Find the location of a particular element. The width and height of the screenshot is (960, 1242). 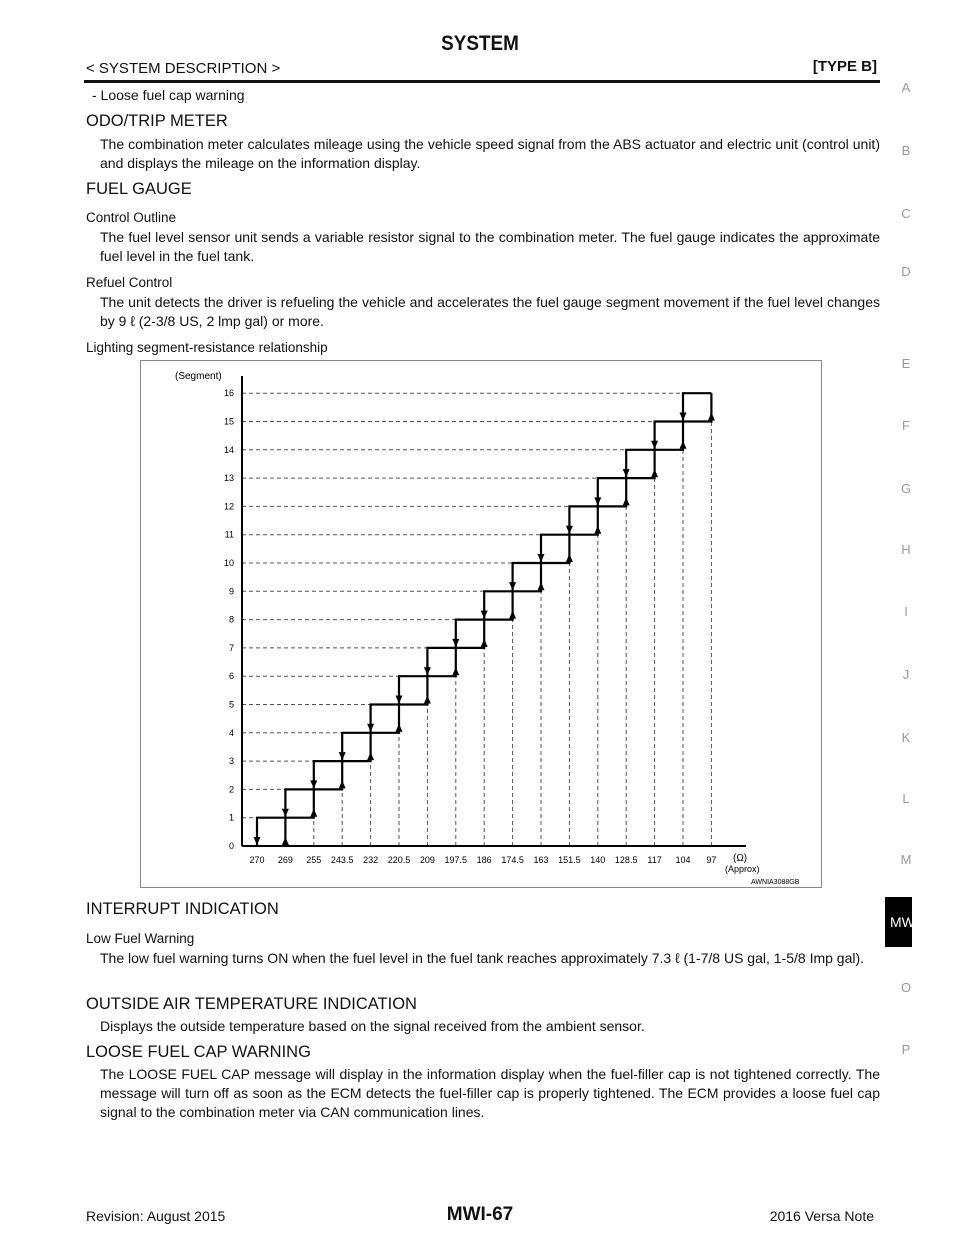

figure-id: AWNIA3088GB is located at coordinates (775, 882).